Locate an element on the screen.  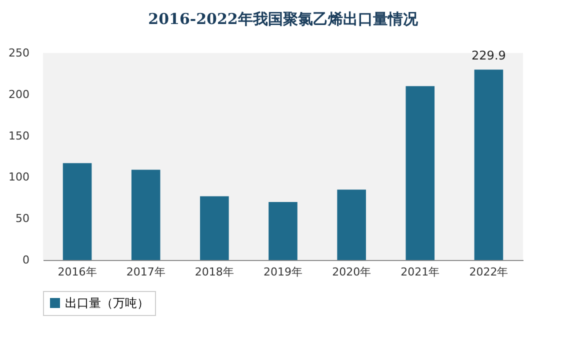
x-tick-label: 2021年 is located at coordinates (420, 272).